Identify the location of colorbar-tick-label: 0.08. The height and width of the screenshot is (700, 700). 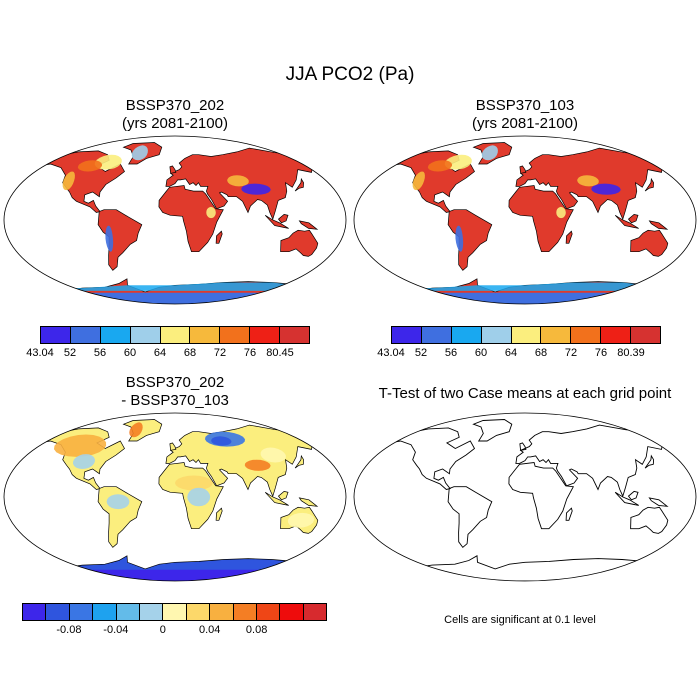
(256, 630).